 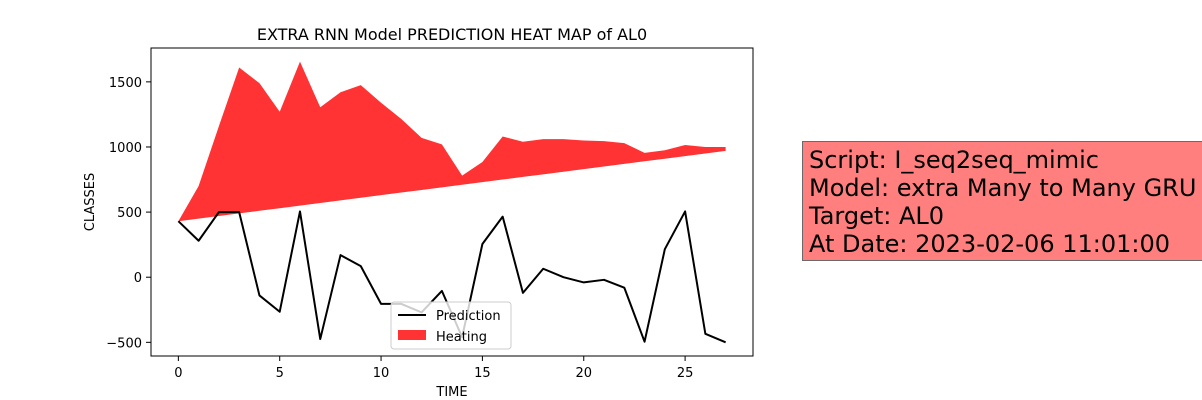 I want to click on x-tick-label: 20, so click(x=583, y=373).